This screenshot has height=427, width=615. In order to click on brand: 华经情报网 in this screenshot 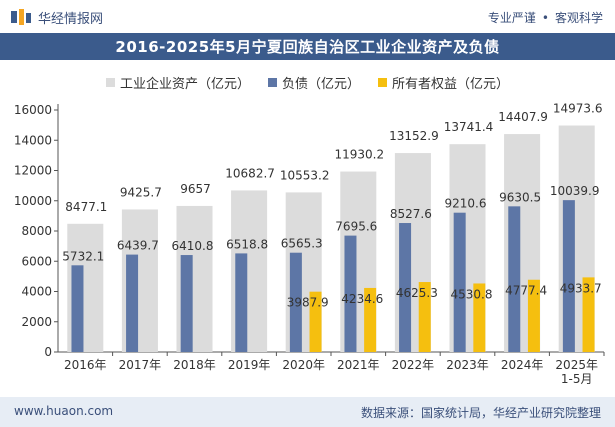, I will do `click(56, 17)`.